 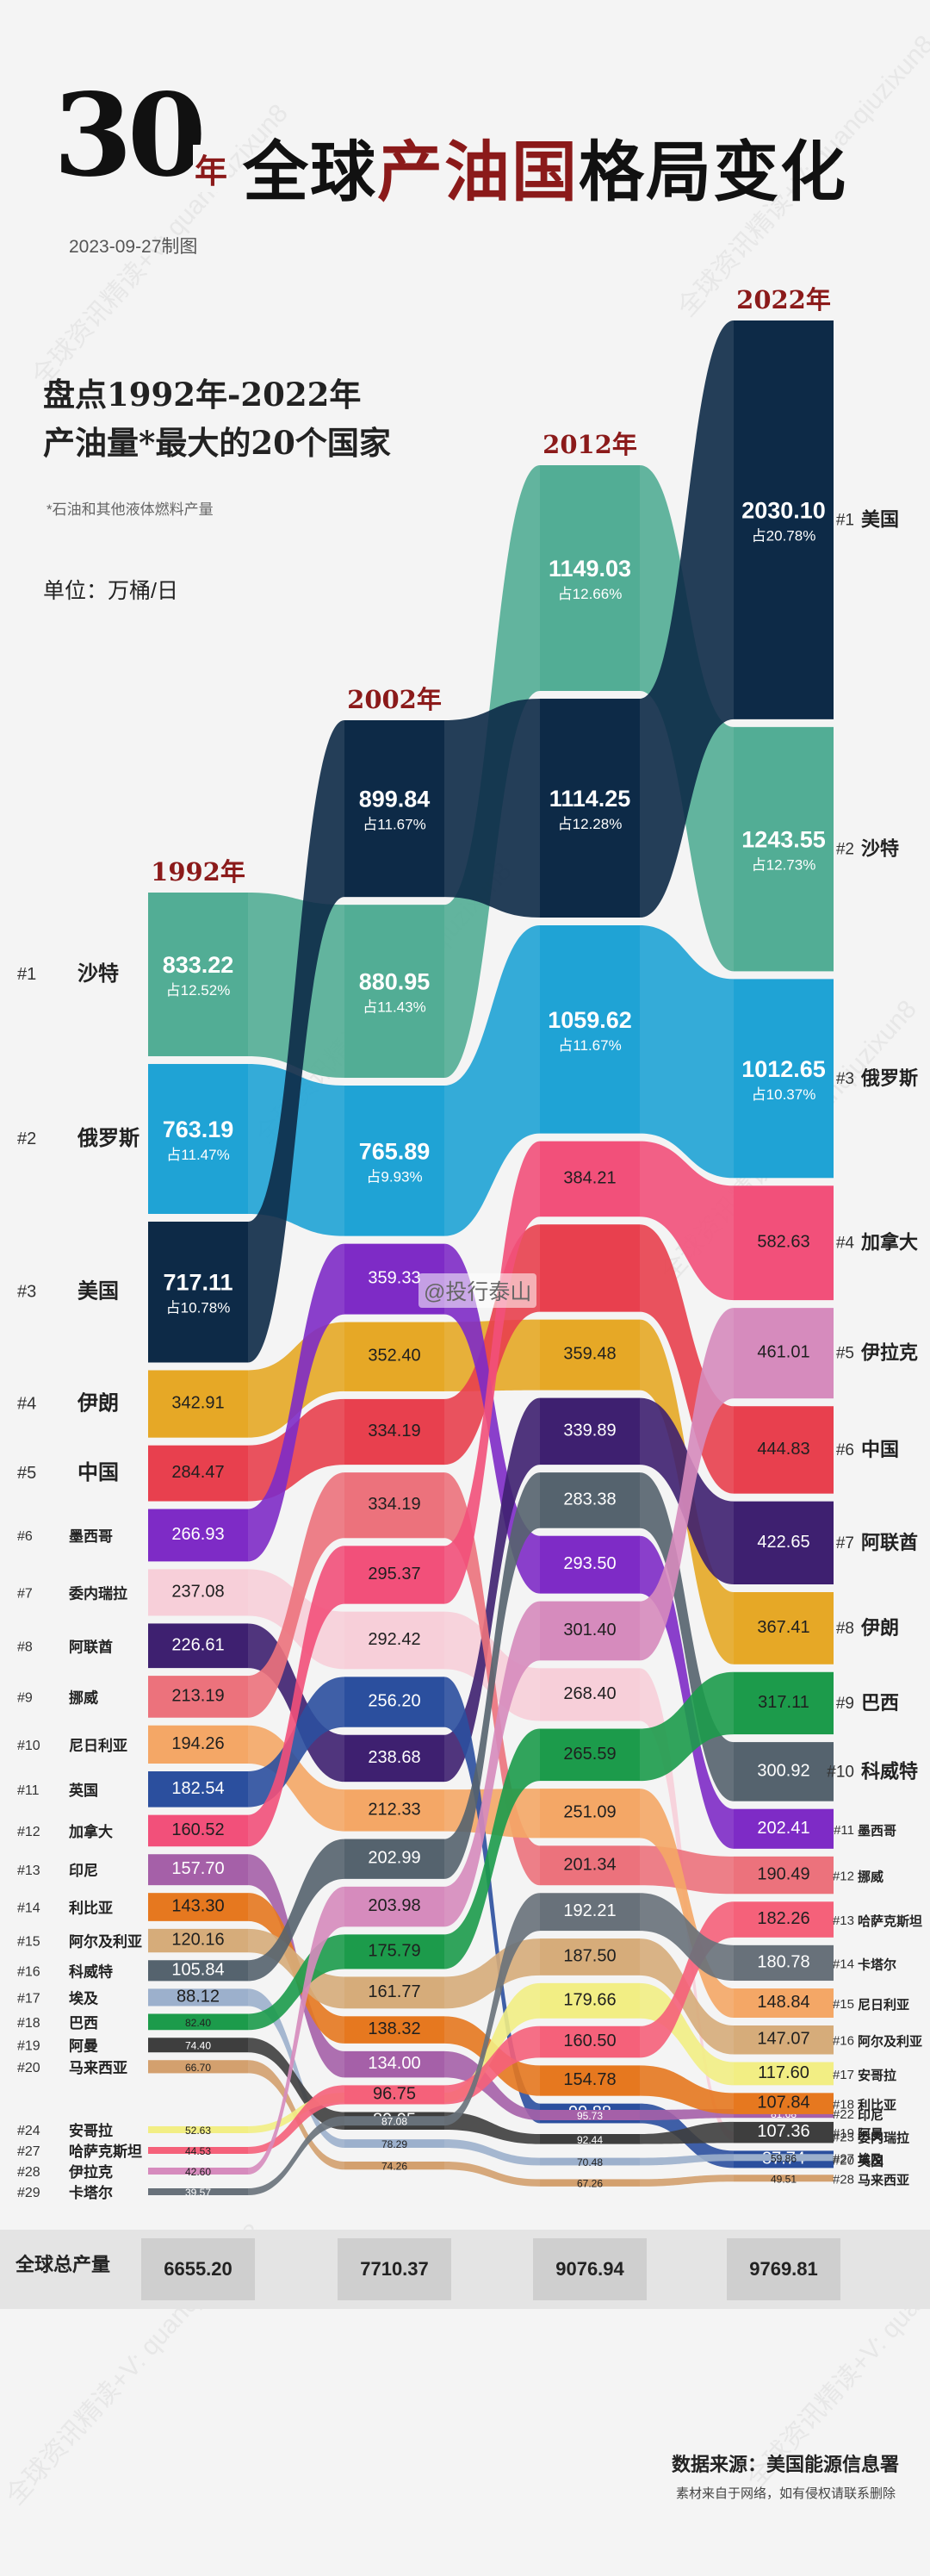 I want to click on right-country-label-墨西哥: 墨西哥, so click(x=877, y=1832).